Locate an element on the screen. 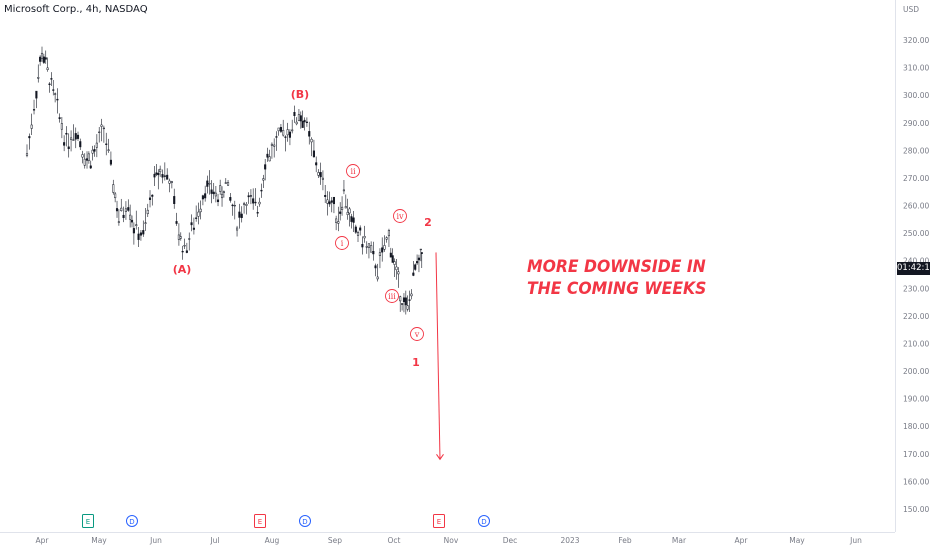 The width and height of the screenshot is (932, 550). y-tick-label: 210.00 is located at coordinates (916, 343).